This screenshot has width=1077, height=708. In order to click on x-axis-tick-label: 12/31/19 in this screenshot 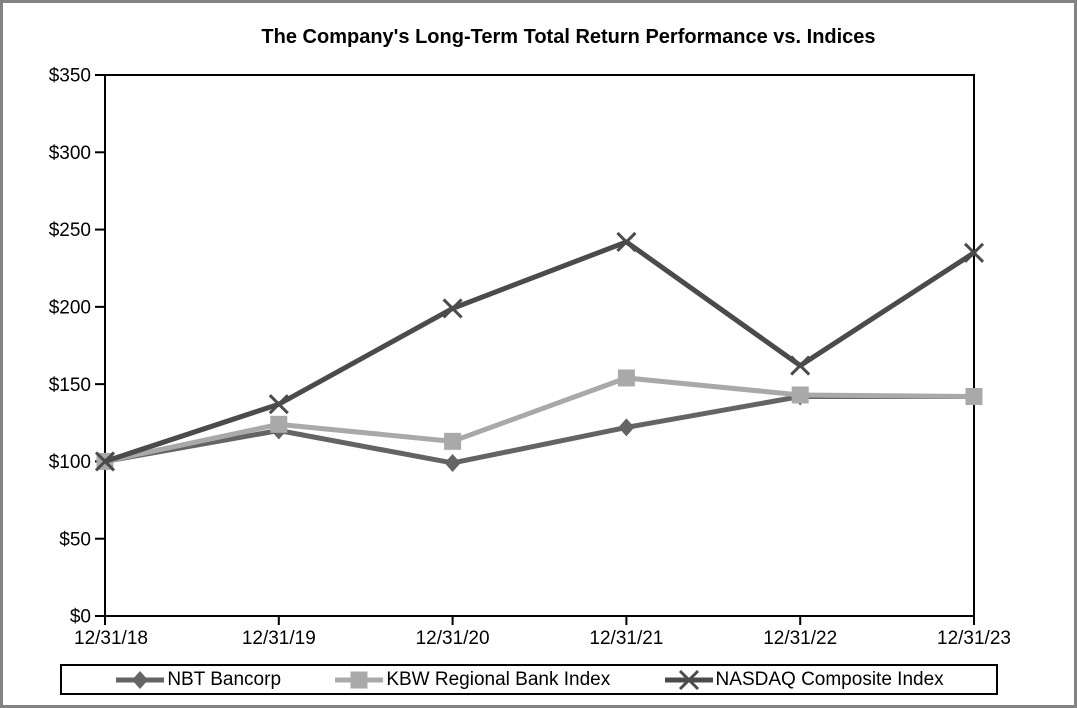, I will do `click(279, 638)`.